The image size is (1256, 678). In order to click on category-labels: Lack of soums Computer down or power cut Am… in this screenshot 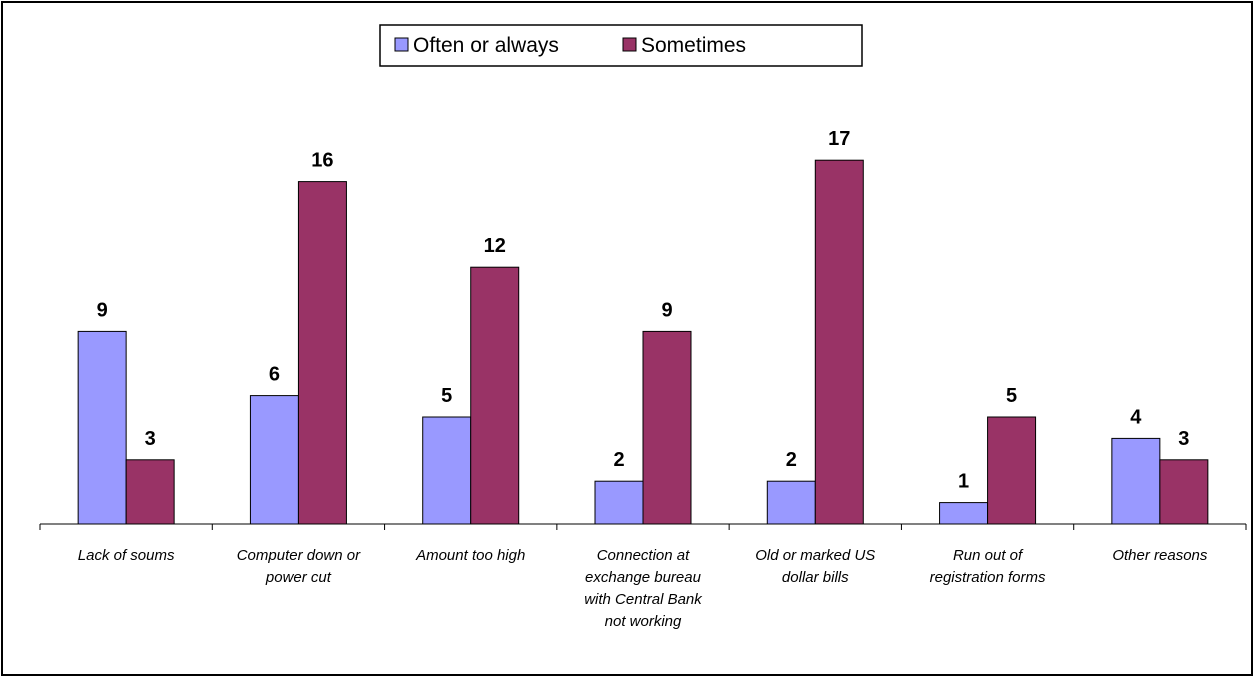, I will do `click(643, 588)`.